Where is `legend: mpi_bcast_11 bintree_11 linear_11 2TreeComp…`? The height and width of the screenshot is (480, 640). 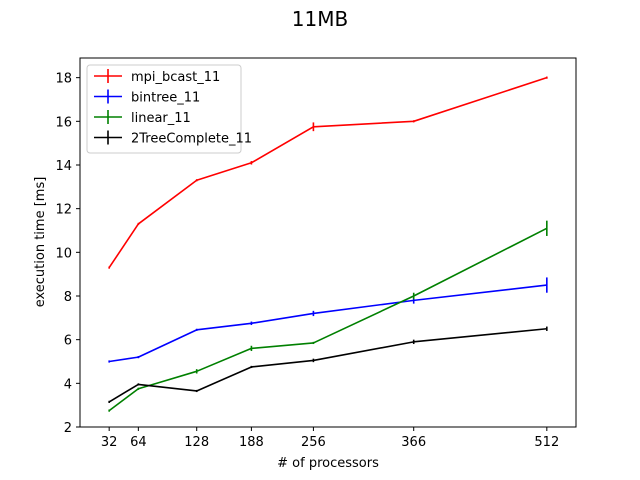
legend: mpi_bcast_11 bintree_11 linear_11 2TreeComp… is located at coordinates (169, 109).